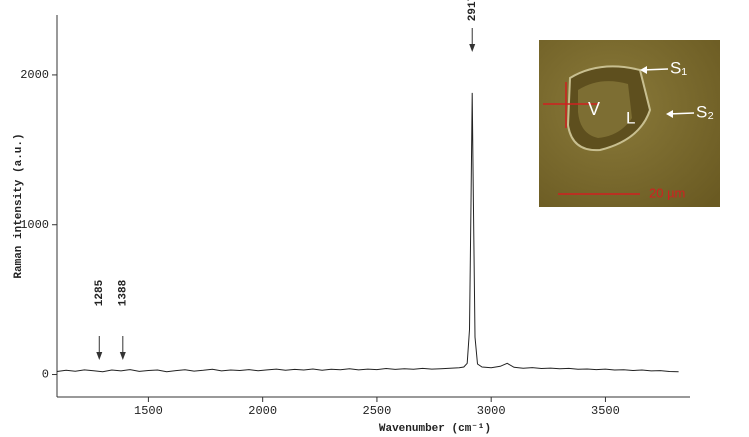 Image resolution: width=749 pixels, height=437 pixels. What do you see at coordinates (605, 411) in the screenshot?
I see `x-tick-label: 3500` at bounding box center [605, 411].